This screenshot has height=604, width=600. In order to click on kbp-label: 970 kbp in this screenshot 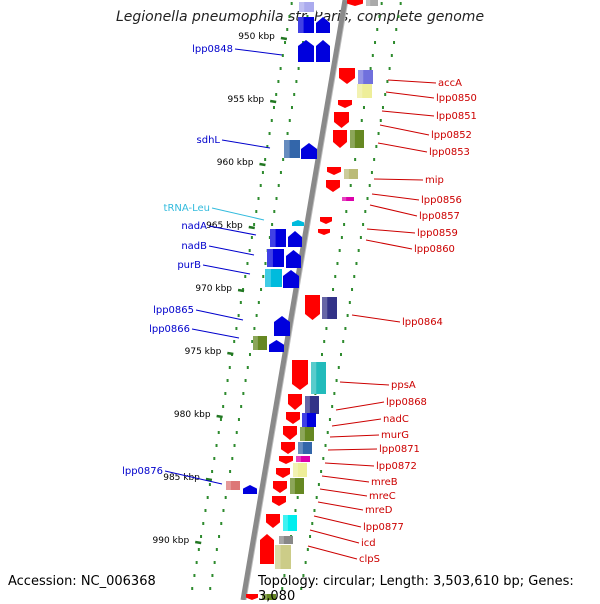, I will do `click(213, 289)`.